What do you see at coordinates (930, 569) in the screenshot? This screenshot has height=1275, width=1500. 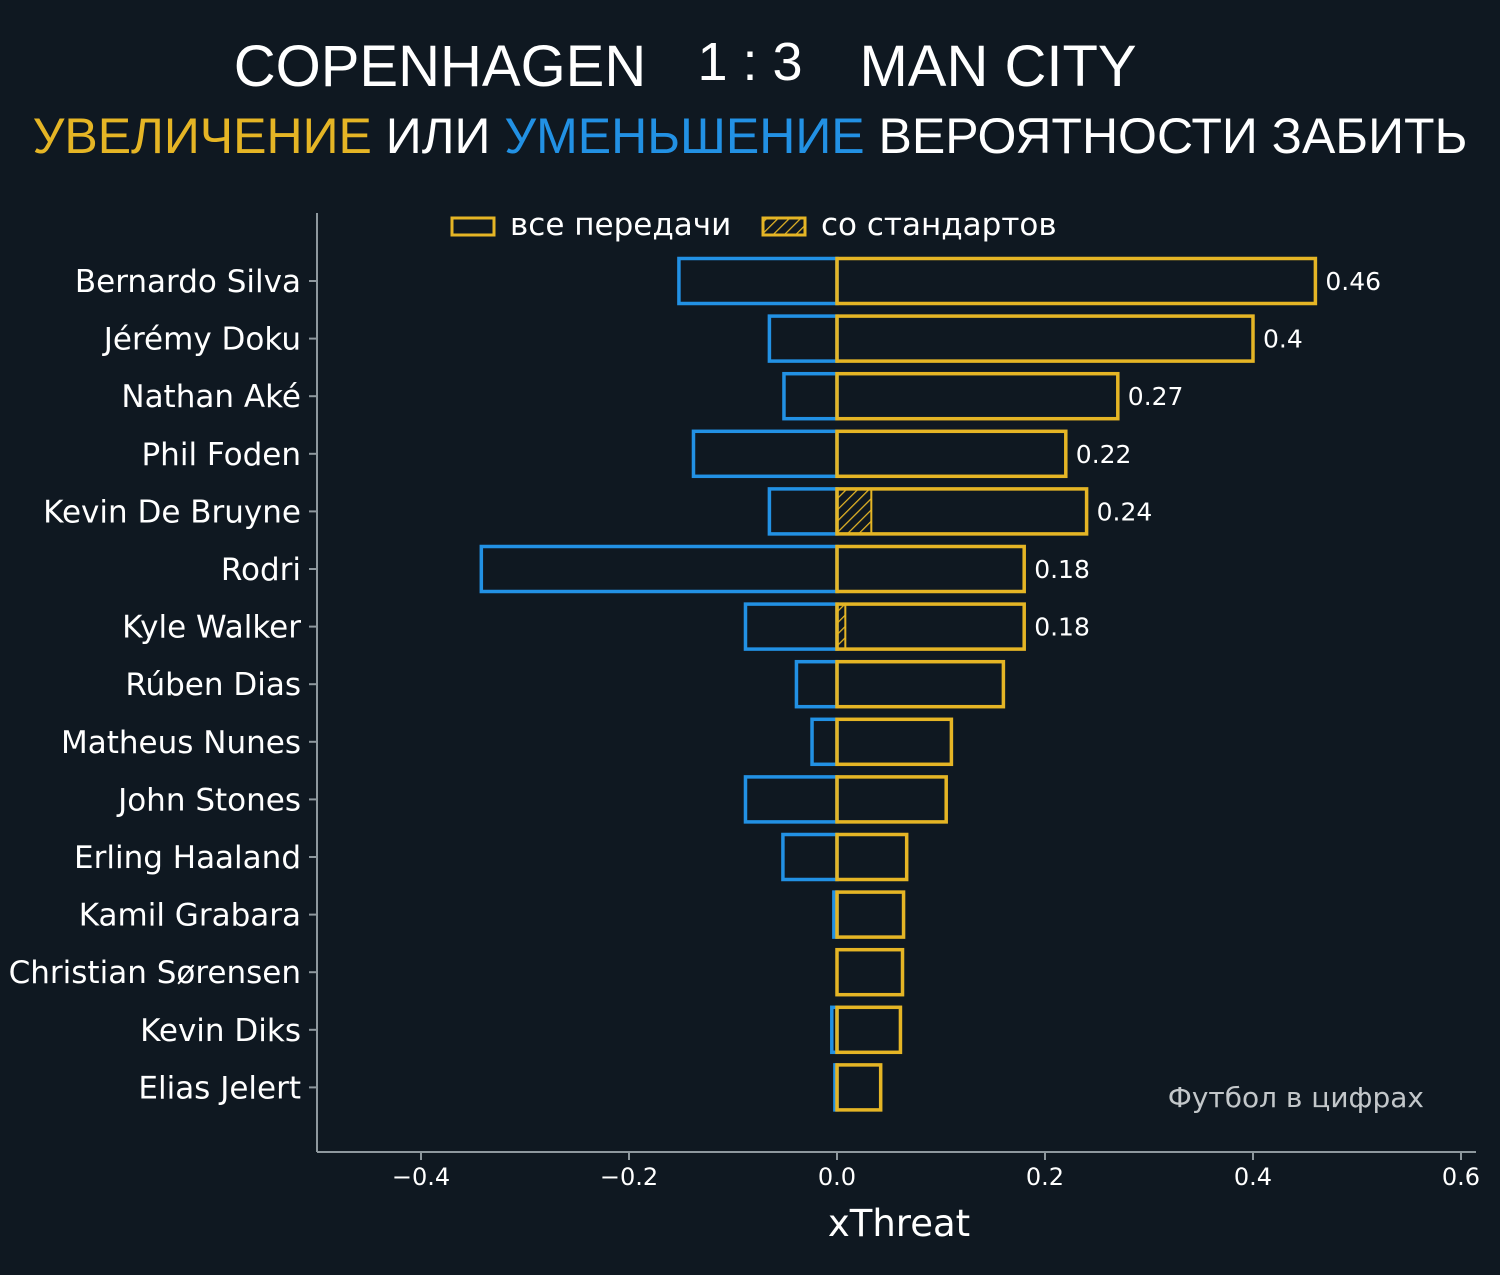 I see `bar-increase-rodri` at bounding box center [930, 569].